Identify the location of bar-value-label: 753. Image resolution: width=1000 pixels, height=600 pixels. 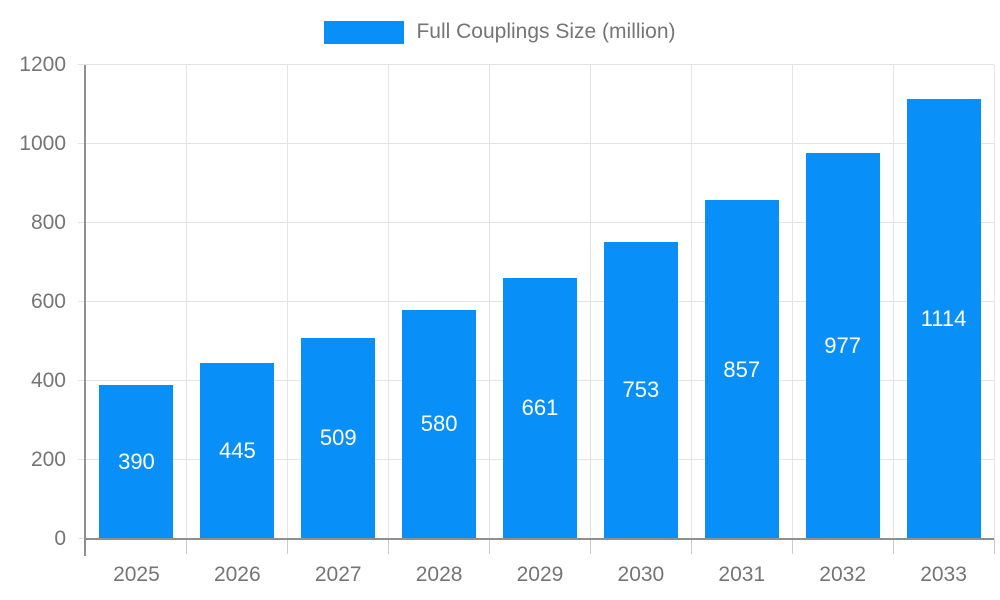
(641, 390).